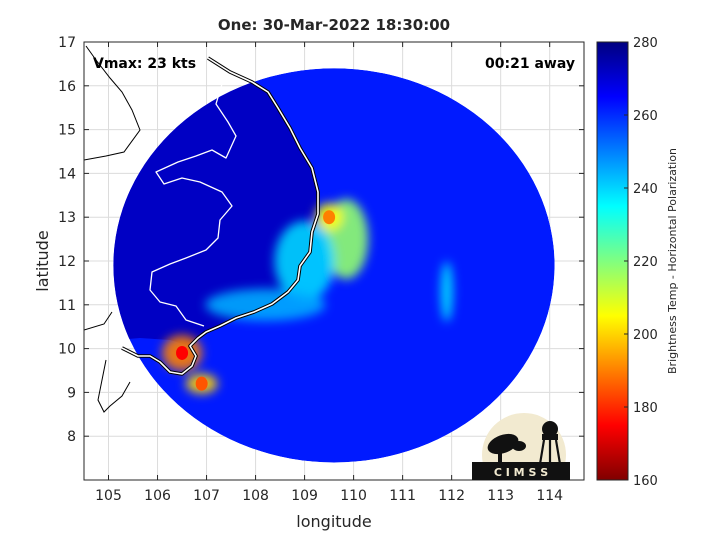 The image size is (720, 540). Describe the element at coordinates (334, 25) in the screenshot. I see `chart-title: One: 30-Mar-2022 18:30:00` at that location.